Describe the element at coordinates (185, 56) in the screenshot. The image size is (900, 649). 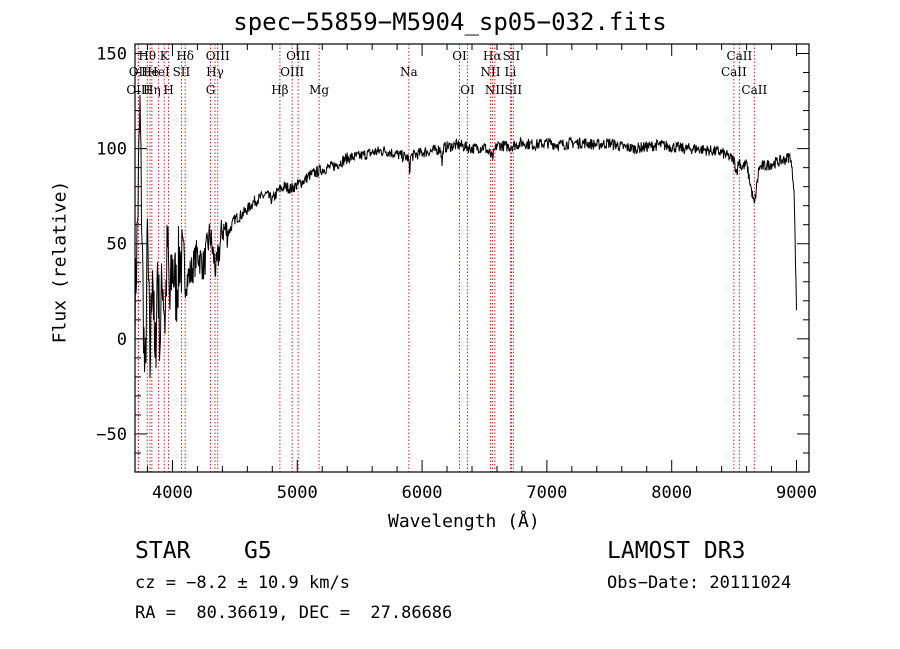
I see `line-marker-label-9: Hδ` at that location.